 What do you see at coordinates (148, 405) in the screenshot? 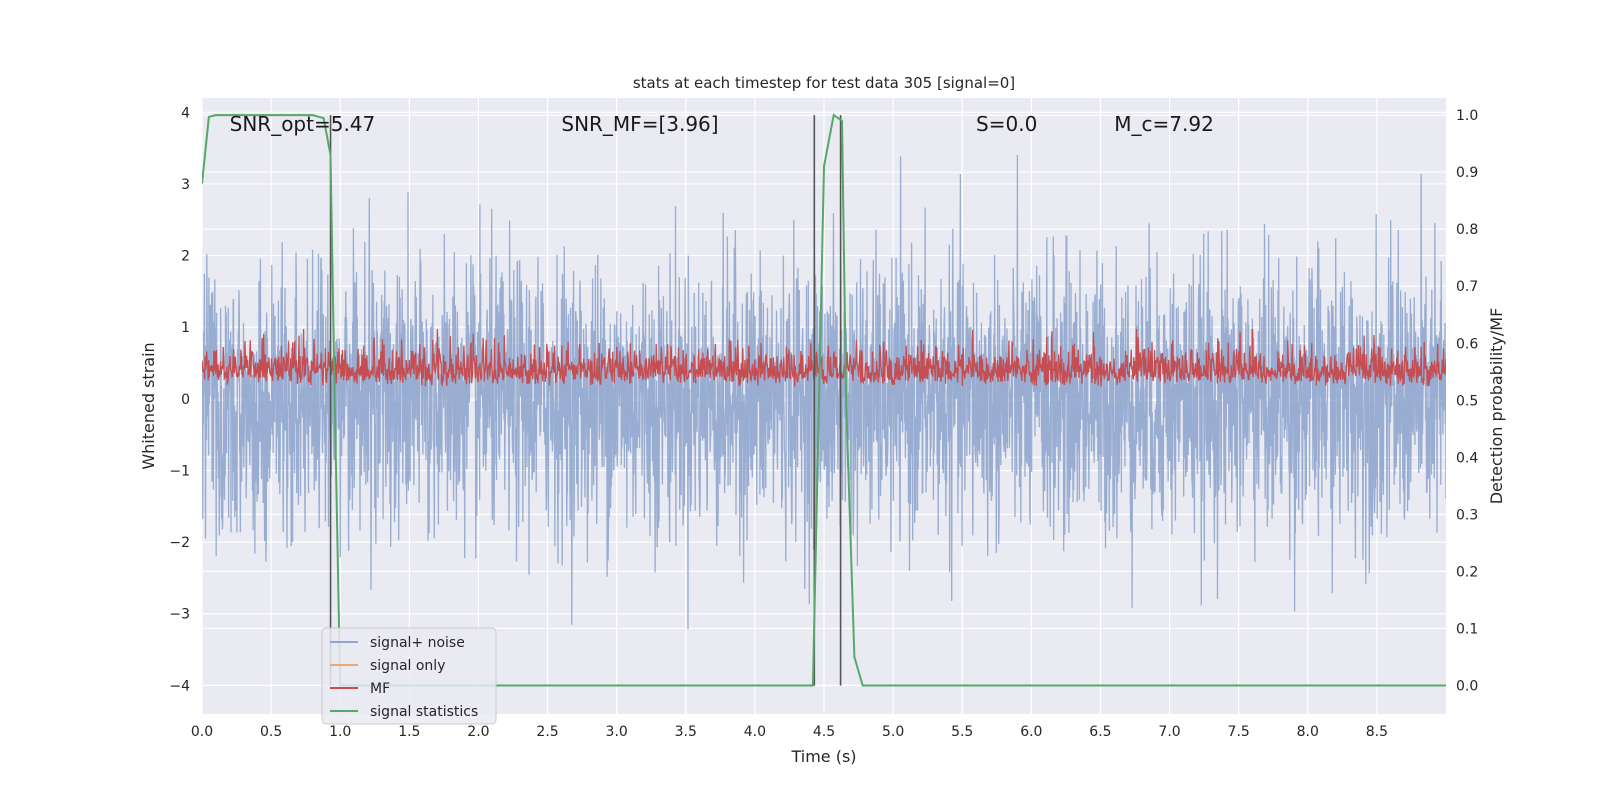
I see `y-left-axis-label: Whitened strain` at bounding box center [148, 405].